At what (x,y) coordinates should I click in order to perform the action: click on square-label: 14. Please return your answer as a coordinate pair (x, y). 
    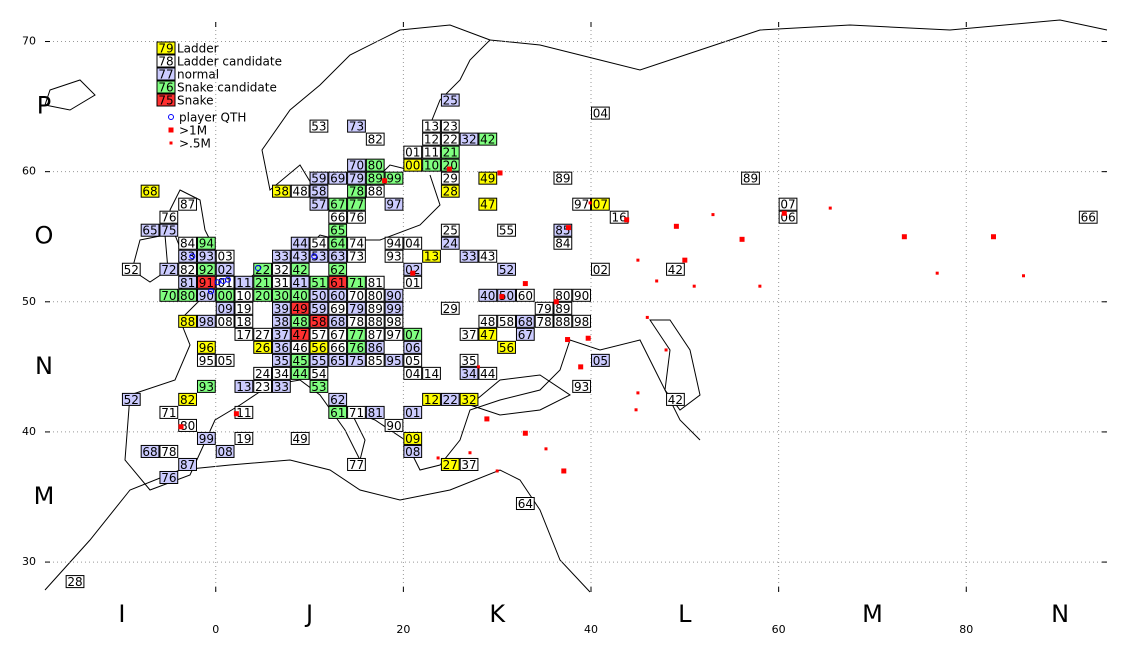
    Looking at the image, I should click on (431, 374).